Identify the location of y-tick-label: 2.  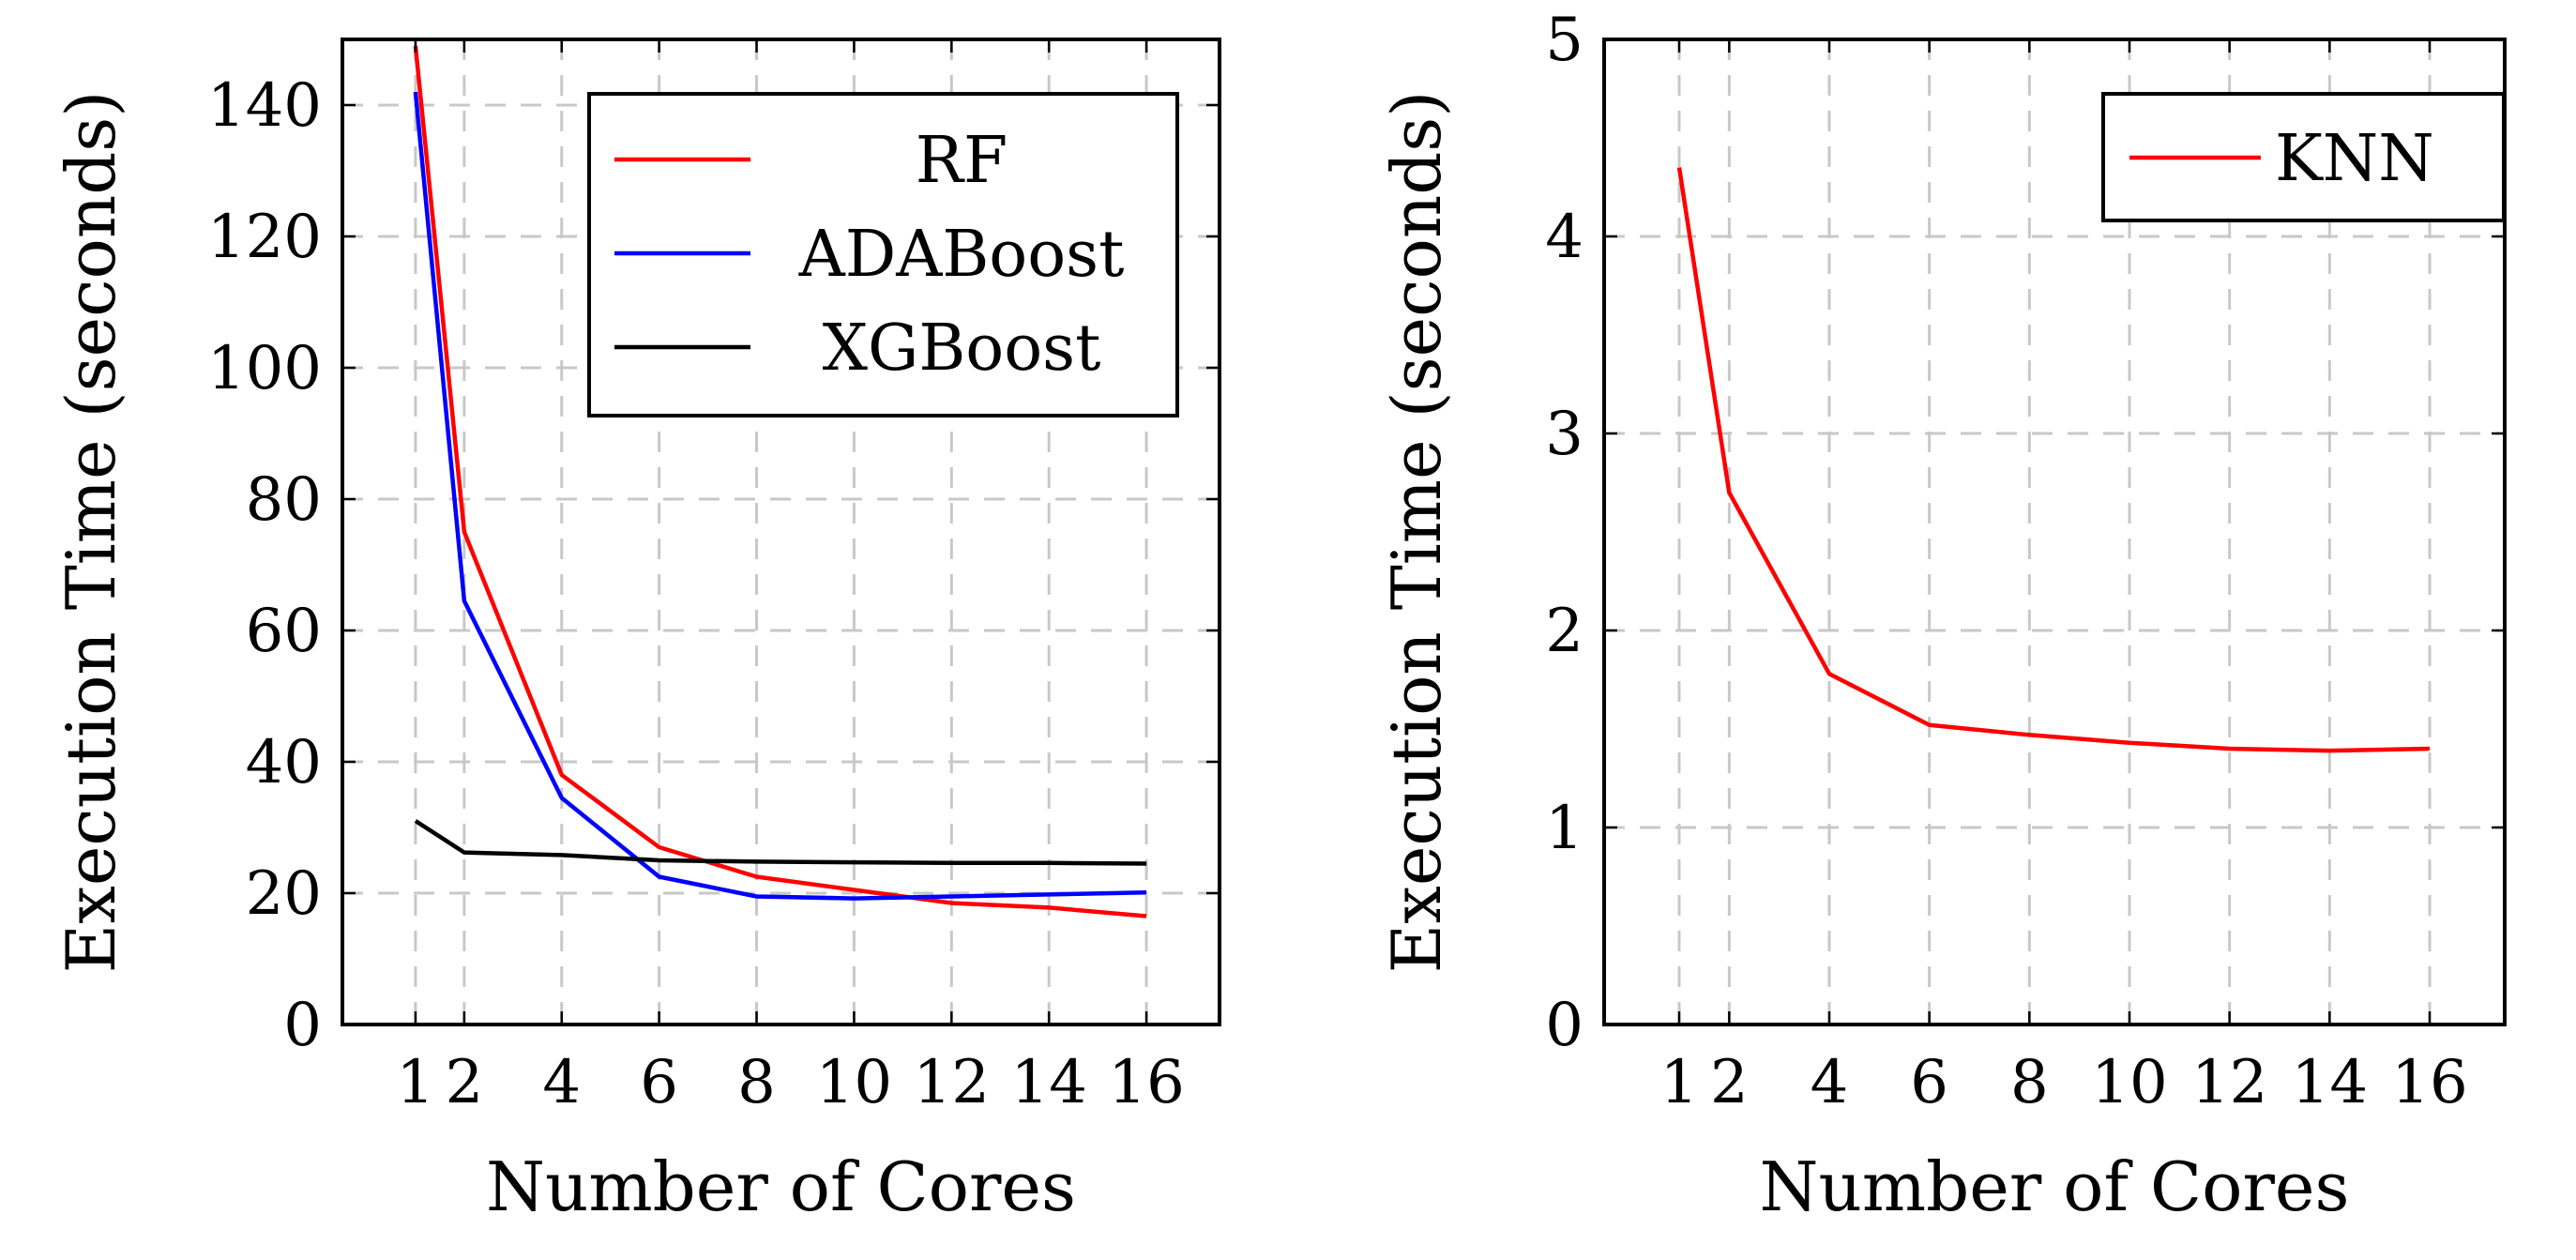
(1564, 632).